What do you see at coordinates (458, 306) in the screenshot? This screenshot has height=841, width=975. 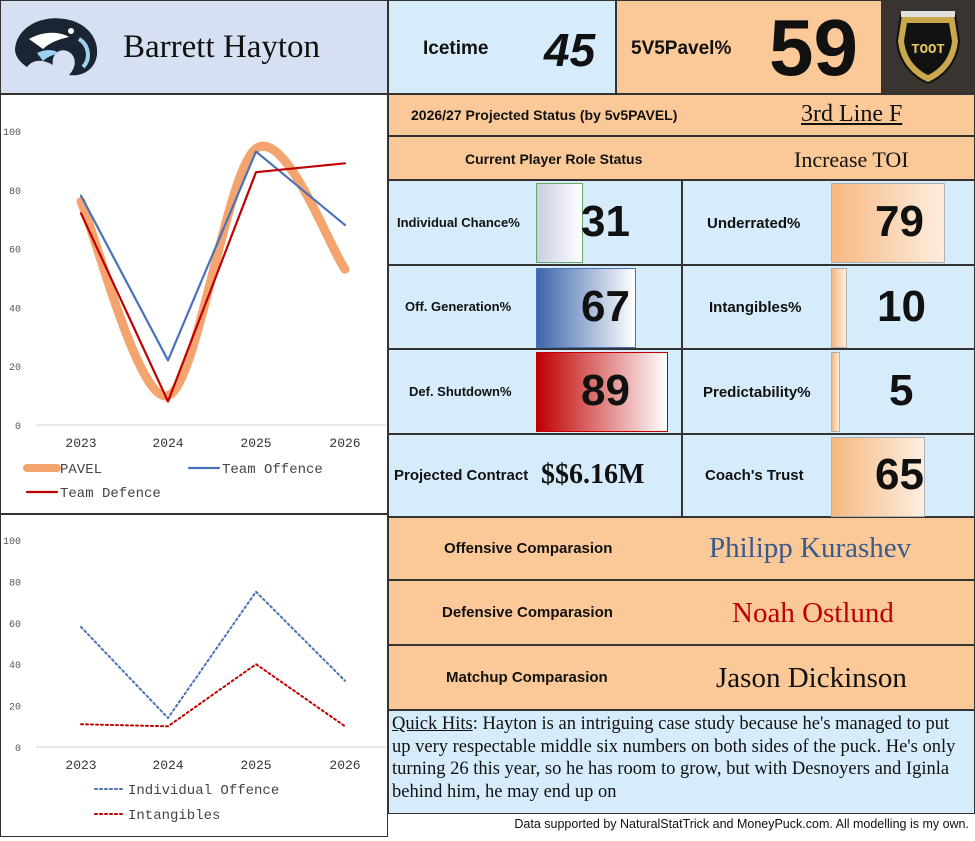 I see `metric-label: Off. Generation%` at bounding box center [458, 306].